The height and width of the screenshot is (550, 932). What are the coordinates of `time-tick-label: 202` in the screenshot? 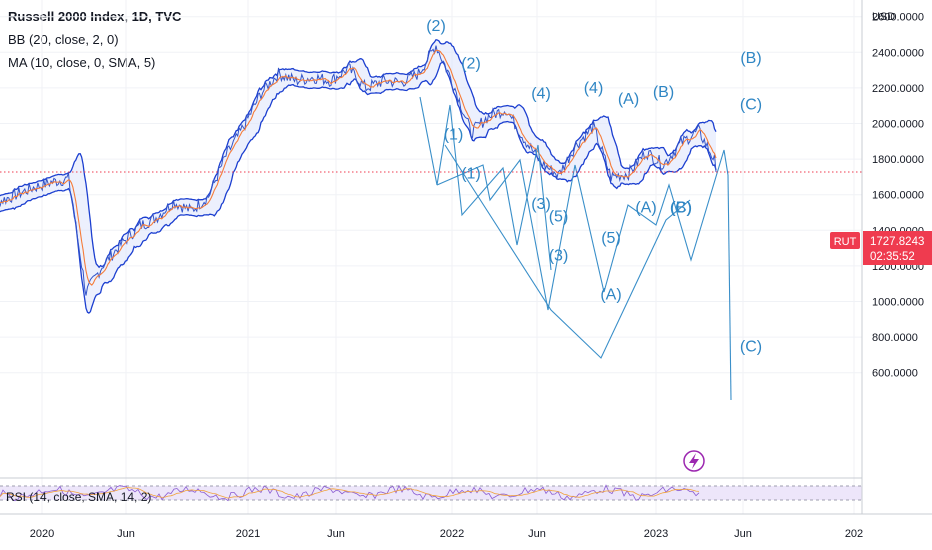 It's located at (854, 534).